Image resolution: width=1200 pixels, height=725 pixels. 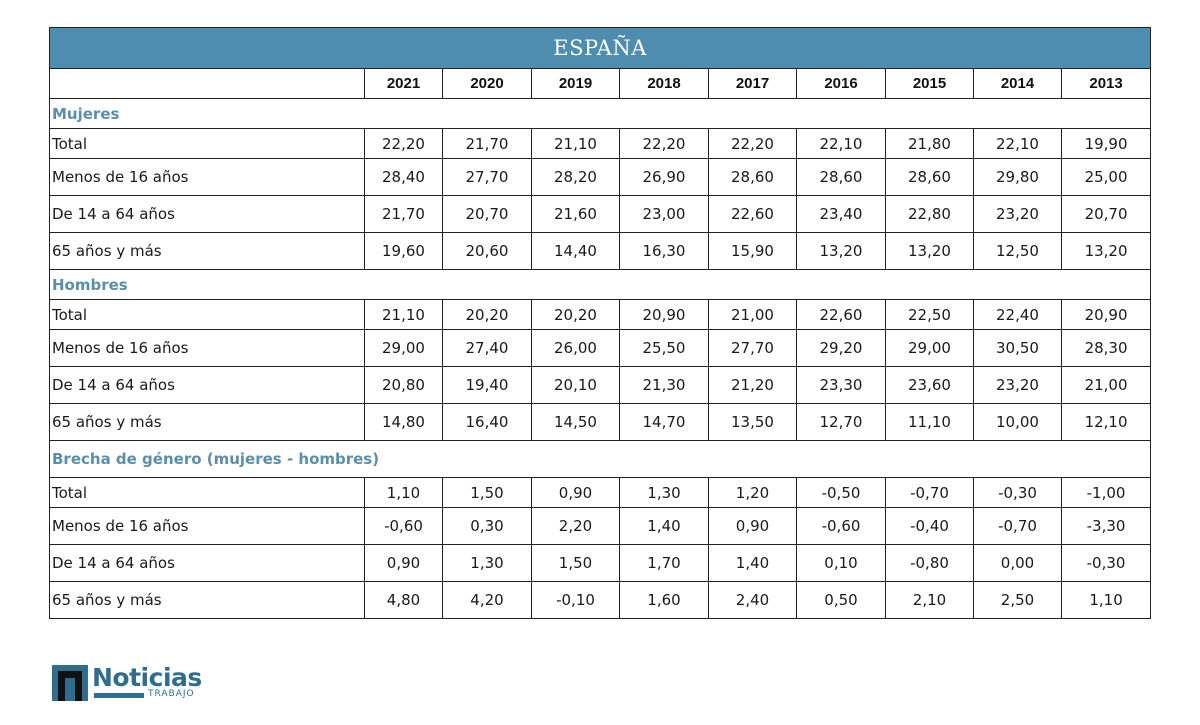 I want to click on value-cell: 2,10, so click(x=929, y=600).